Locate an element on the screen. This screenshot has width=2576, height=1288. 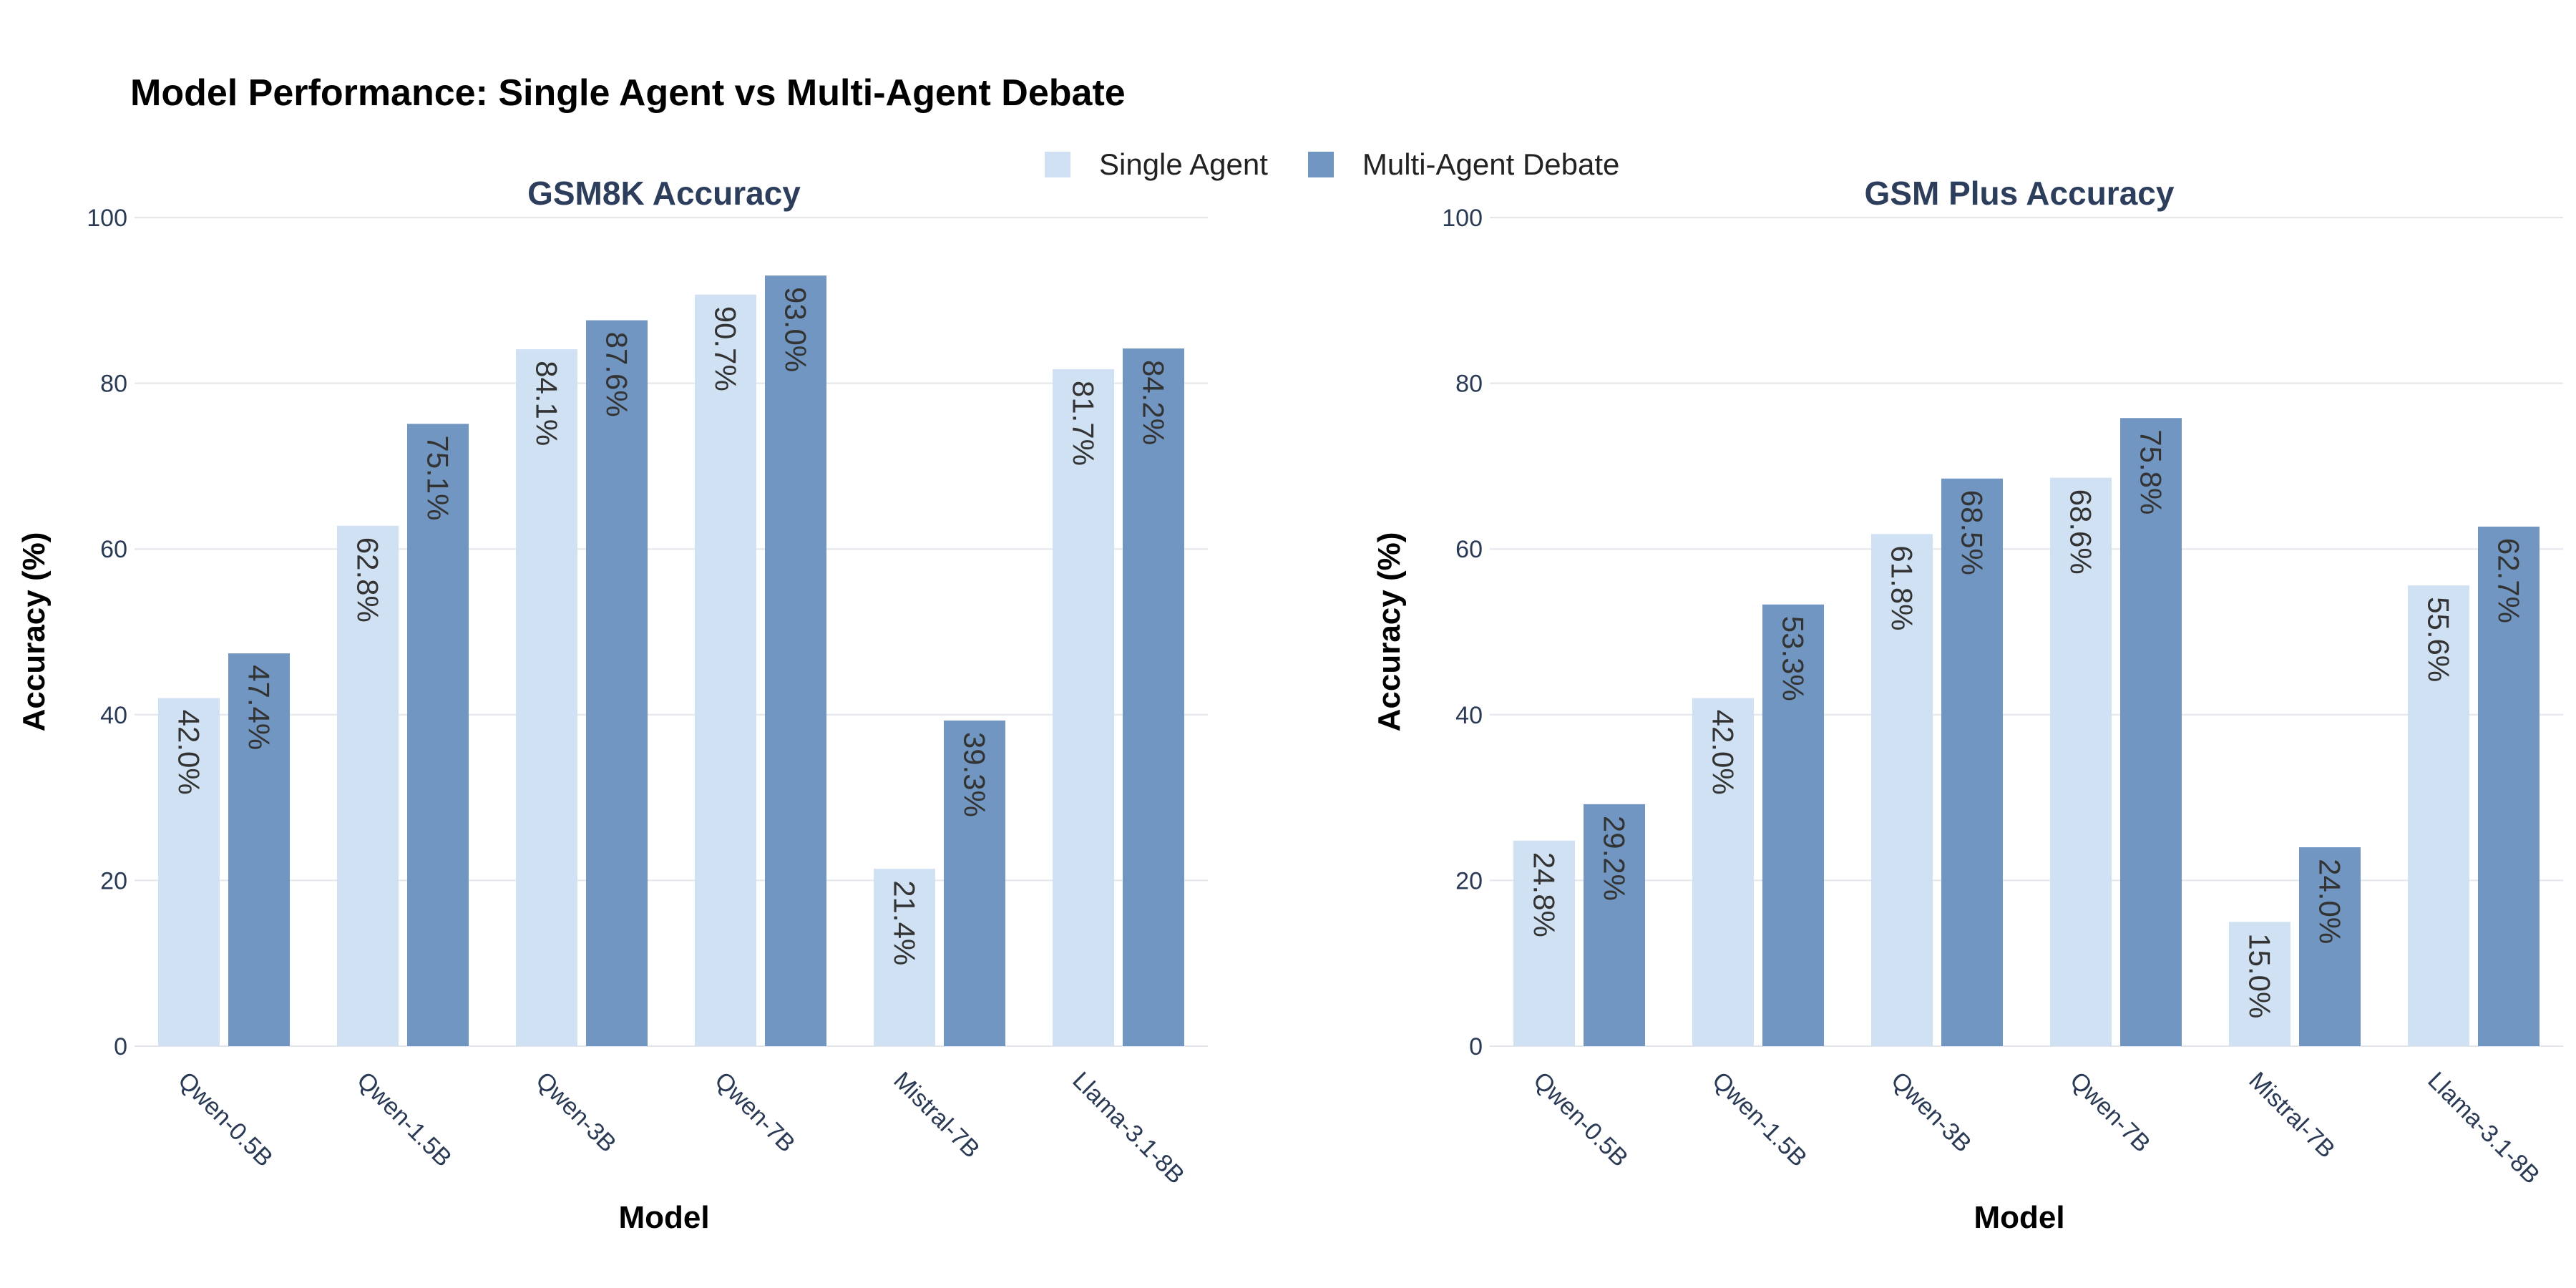
bar-value-label: 87.6% is located at coordinates (617, 374).